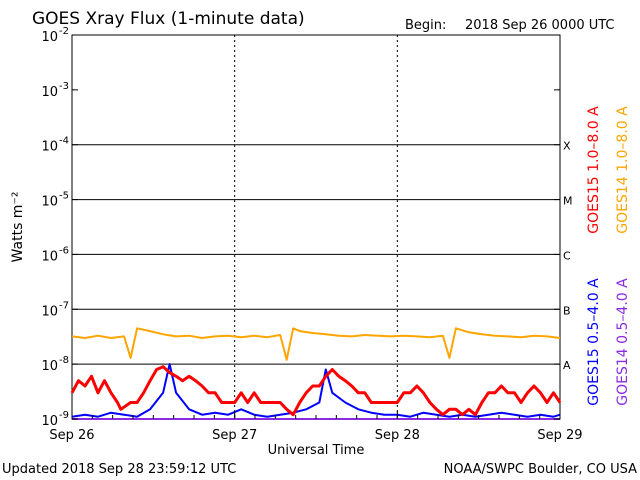 The width and height of the screenshot is (640, 480). What do you see at coordinates (623, 342) in the screenshot?
I see `legend-entry-3: GOES14 0.5–4.0 A` at bounding box center [623, 342].